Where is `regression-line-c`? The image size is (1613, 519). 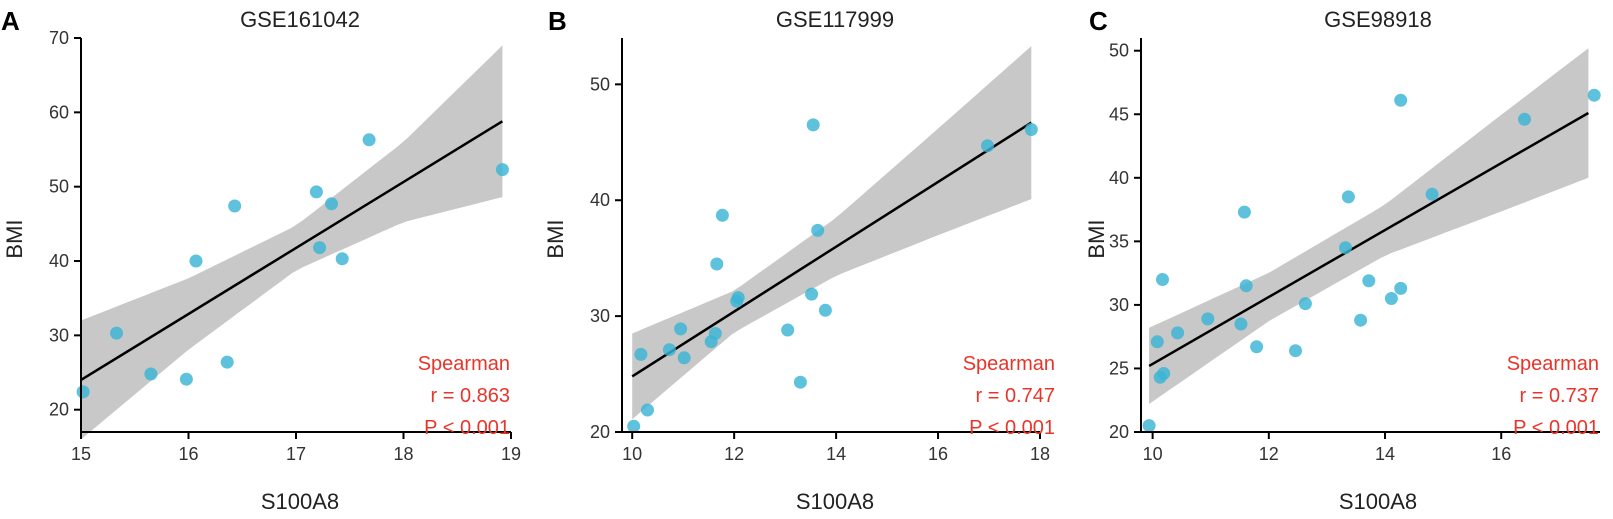
regression-line-c is located at coordinates (1369, 239).